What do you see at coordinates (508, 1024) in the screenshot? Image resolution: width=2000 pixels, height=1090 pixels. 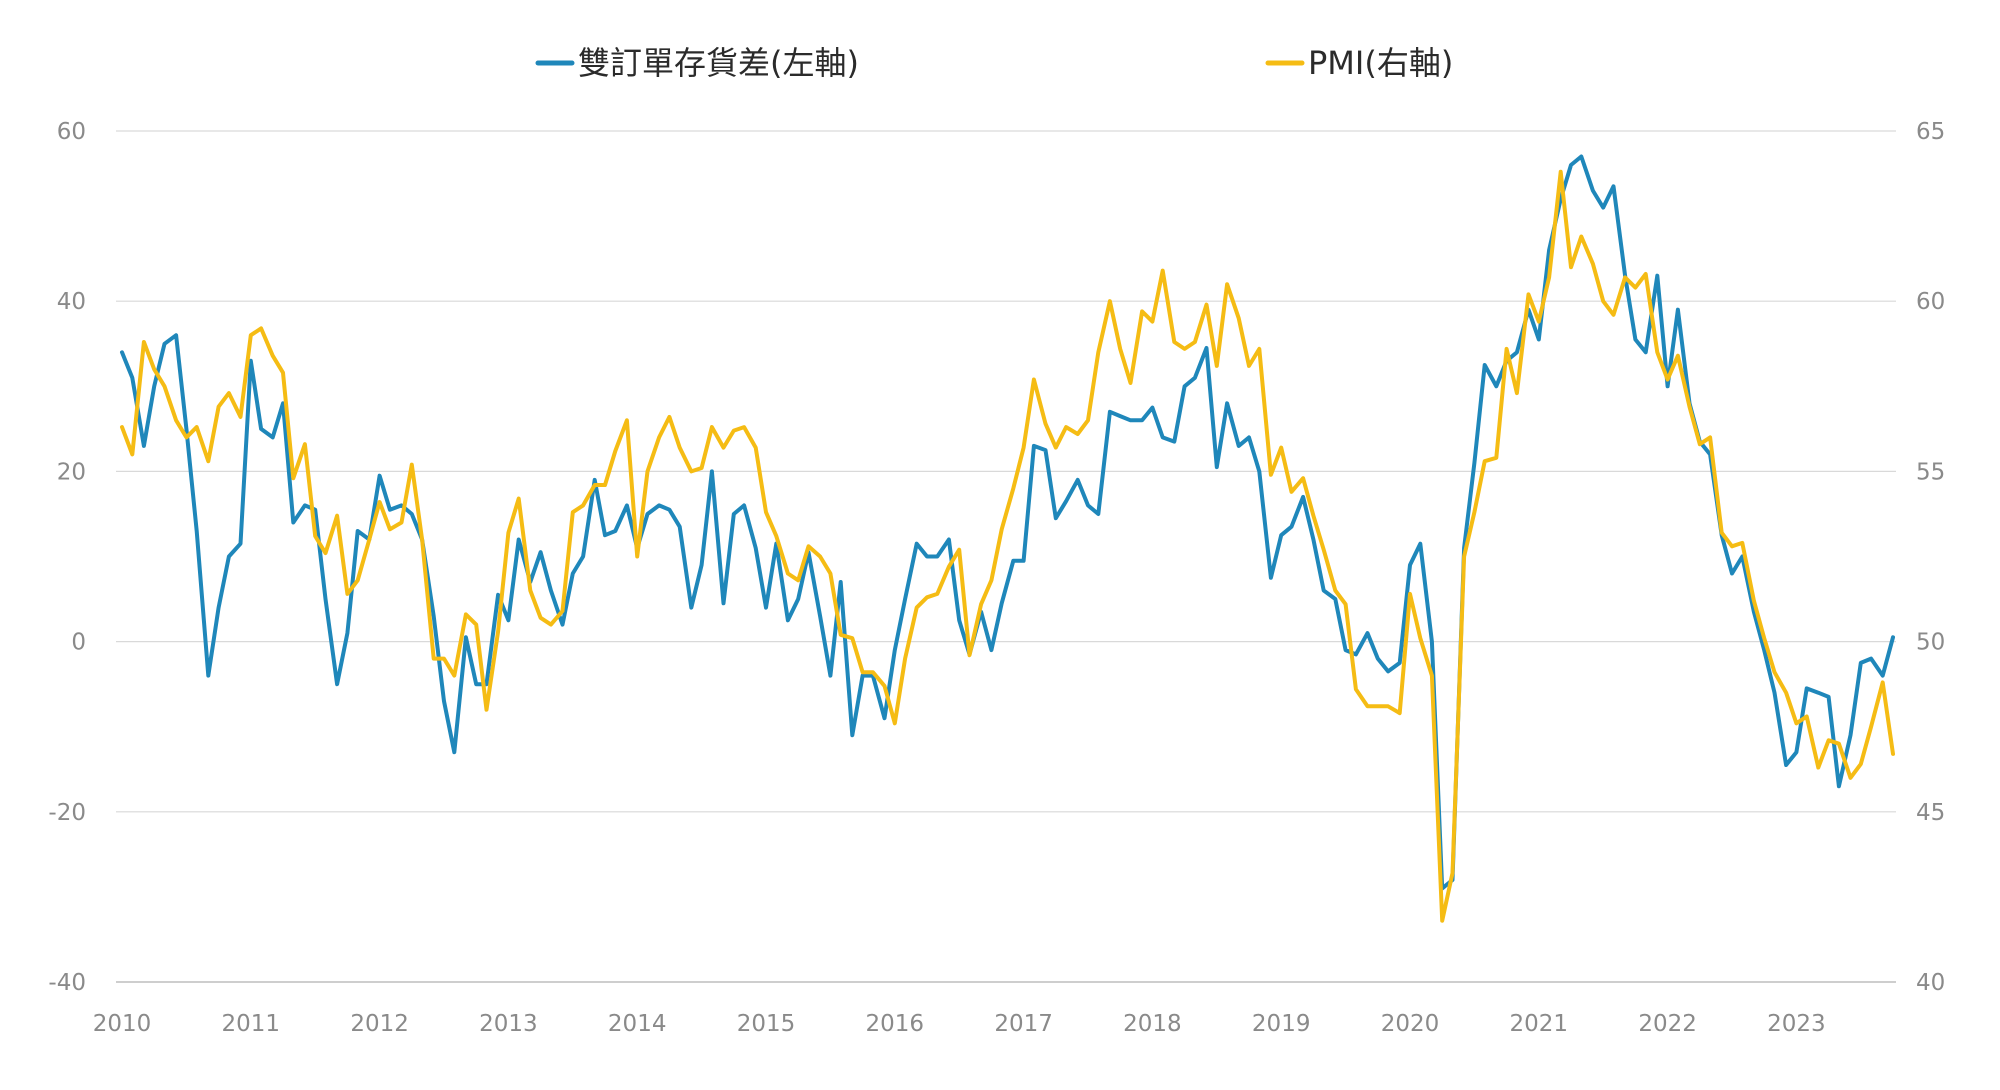 I see `x-tick-label: 2013` at bounding box center [508, 1024].